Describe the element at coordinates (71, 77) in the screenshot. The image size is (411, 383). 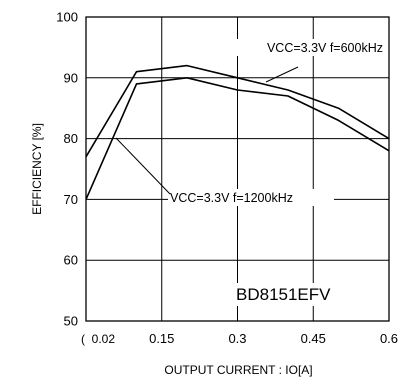
I see `y-tick-label: 90` at that location.